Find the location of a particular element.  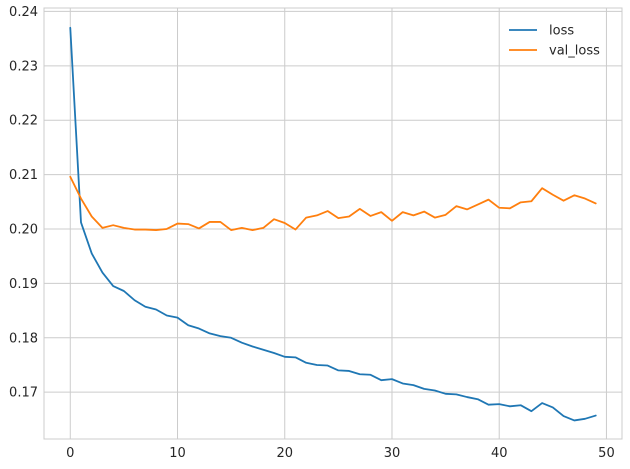

y-tick-label: 0.20 is located at coordinates (23, 229).